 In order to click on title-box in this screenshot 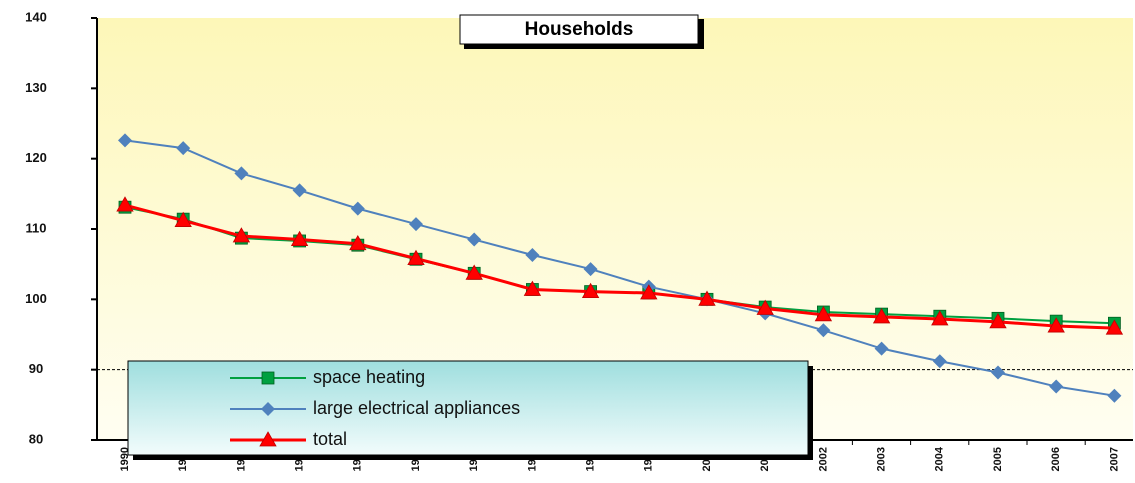, I will do `click(579, 29)`.